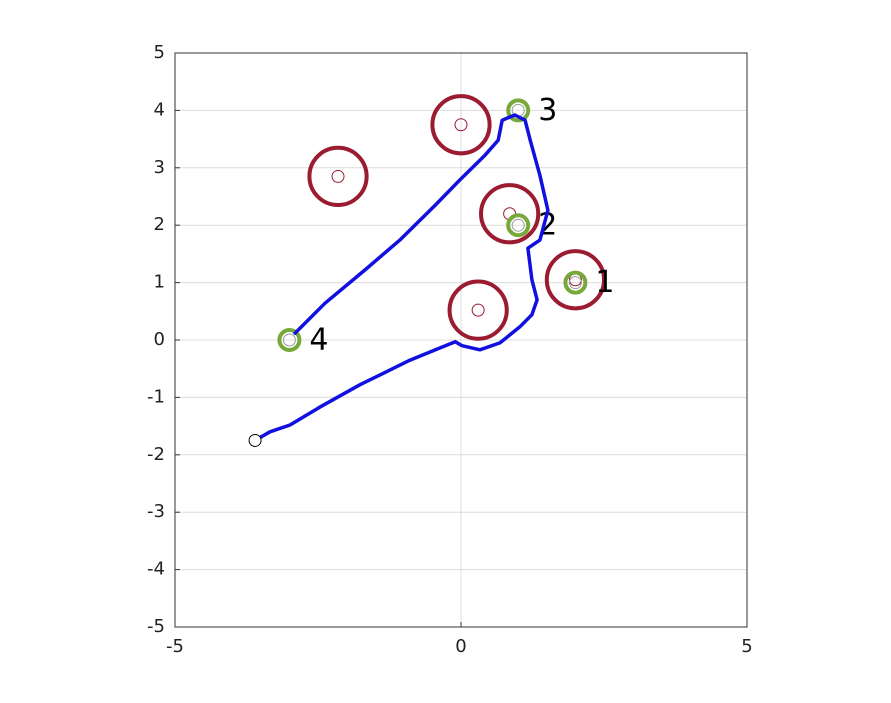 The image size is (891, 703). What do you see at coordinates (159, 339) in the screenshot?
I see `y-tick-label: 0` at bounding box center [159, 339].